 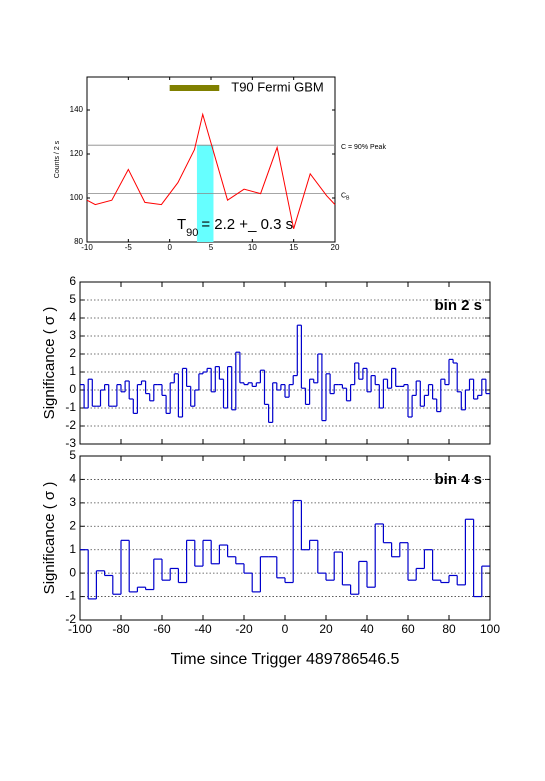 What do you see at coordinates (449, 629) in the screenshot?
I see `x-tick-label: 80` at bounding box center [449, 629].